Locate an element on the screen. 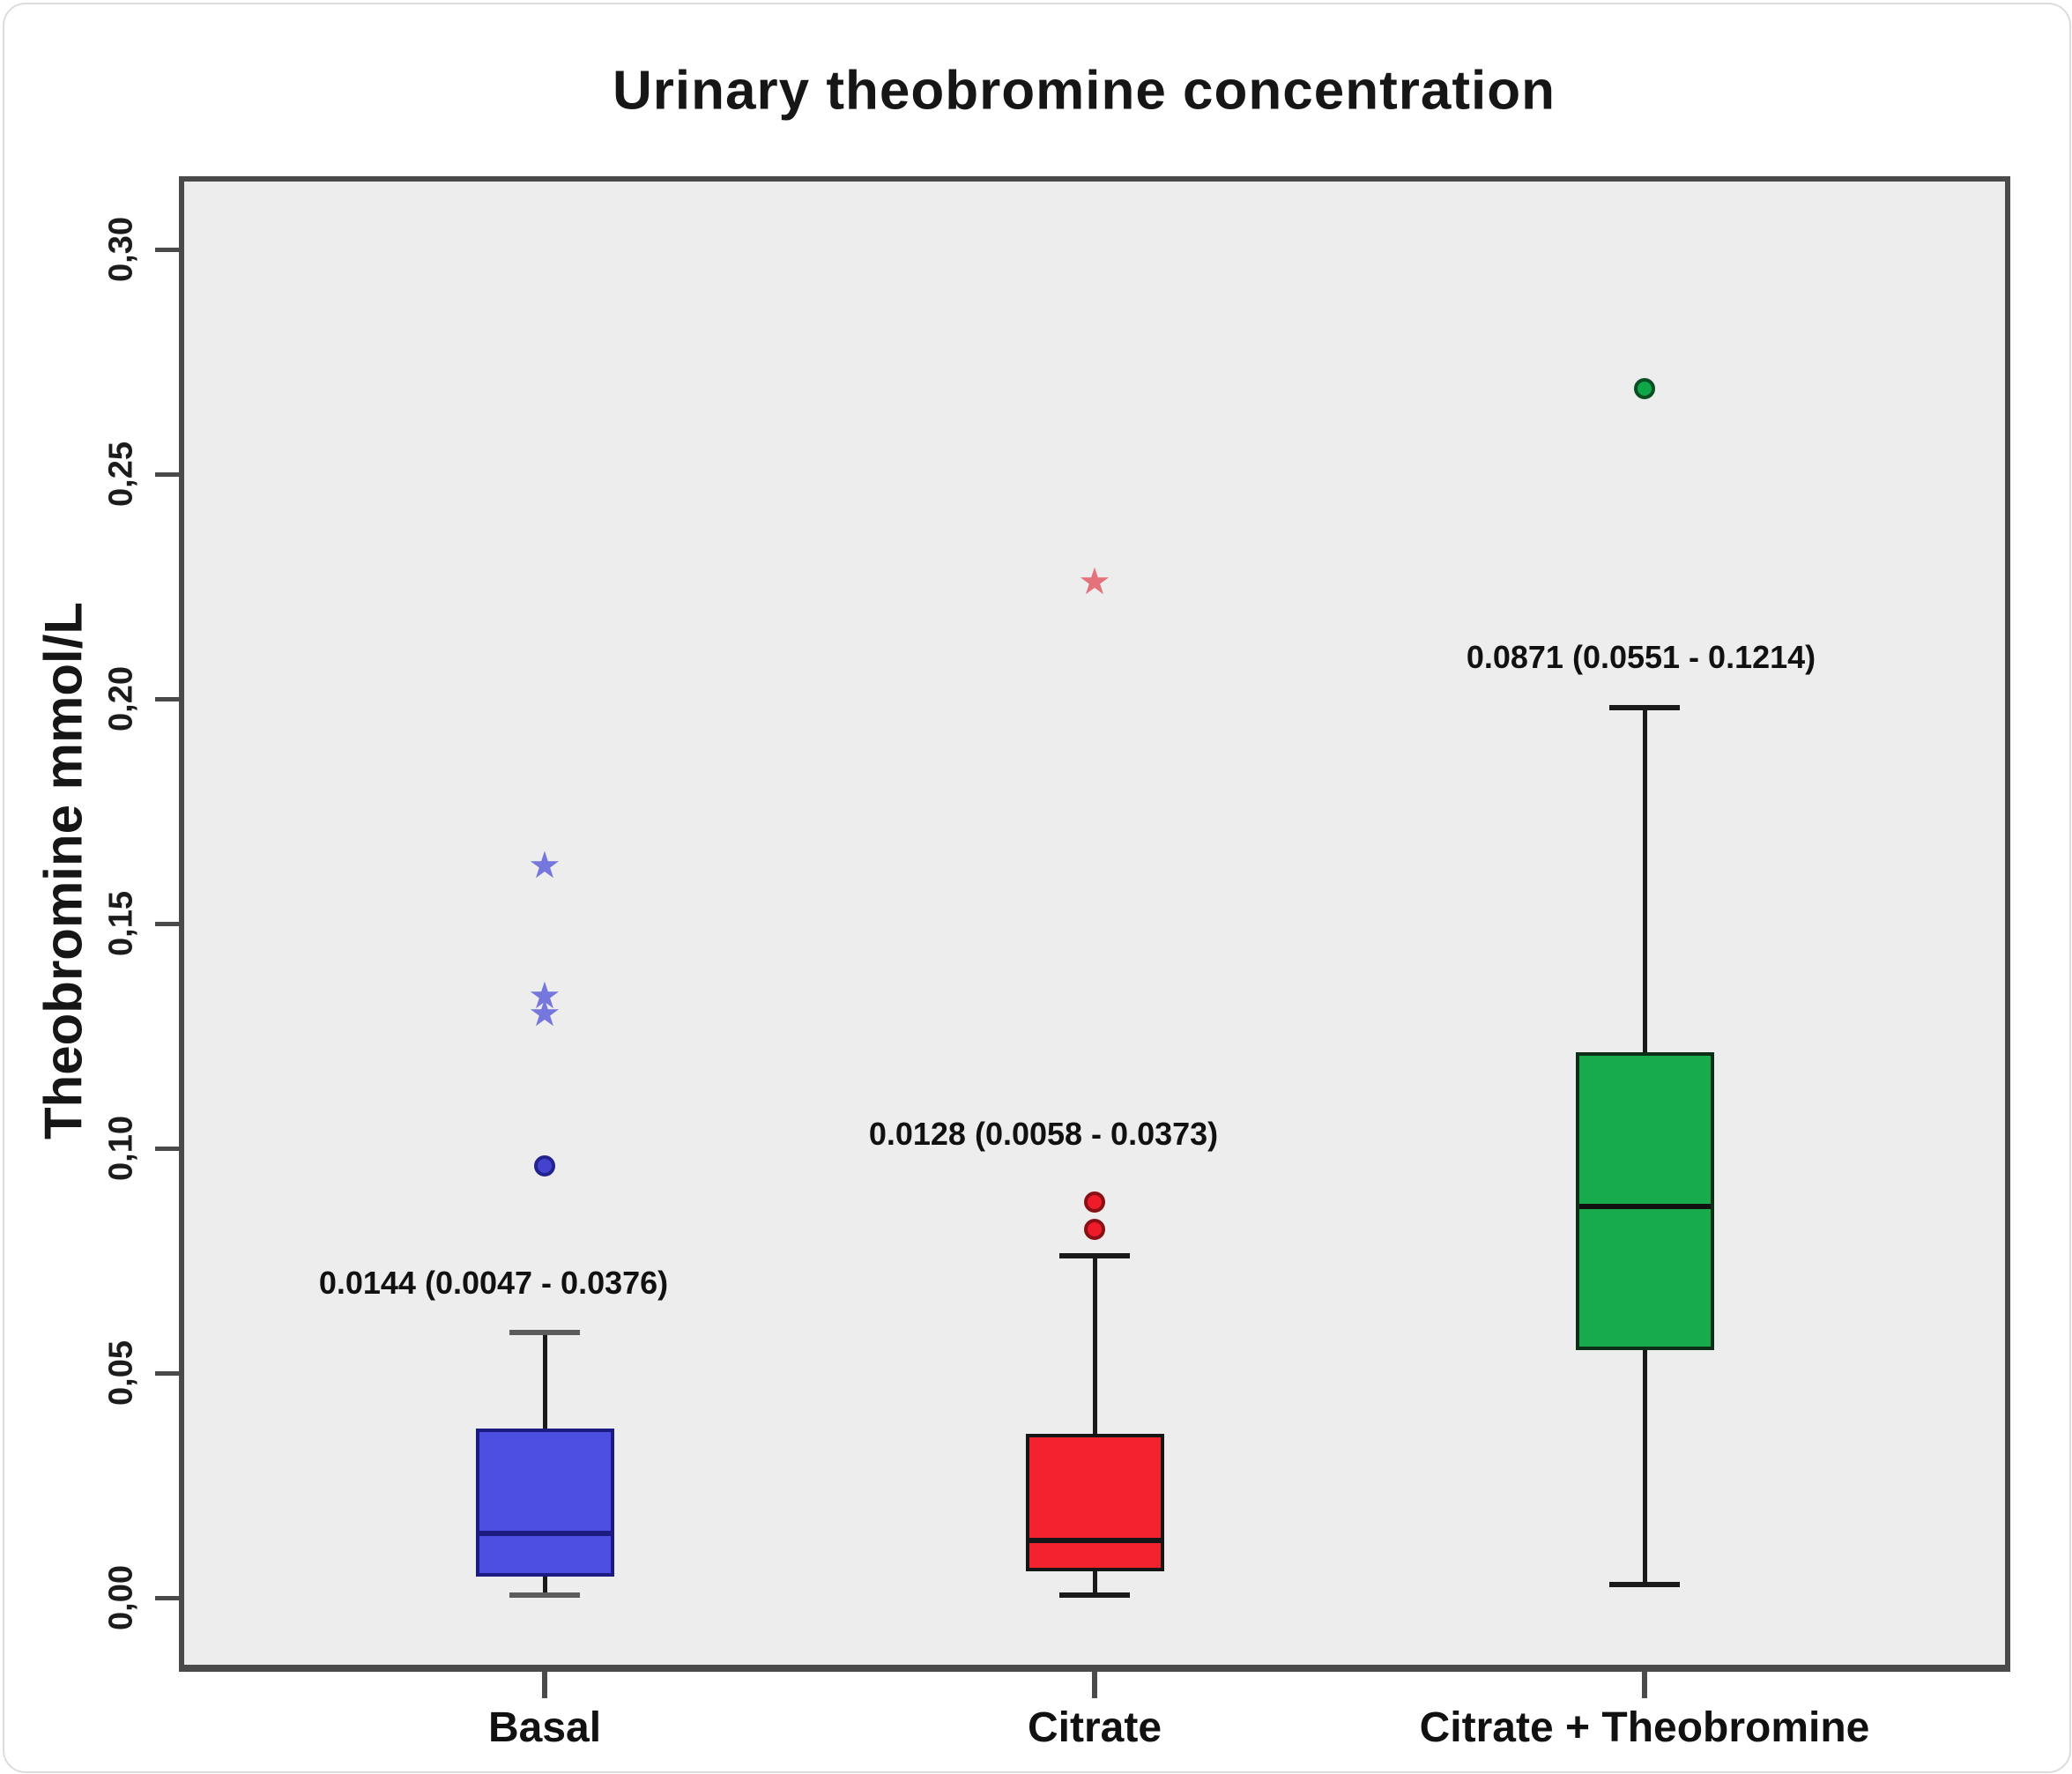  y-tick-label: 0,00 is located at coordinates (121, 1597).